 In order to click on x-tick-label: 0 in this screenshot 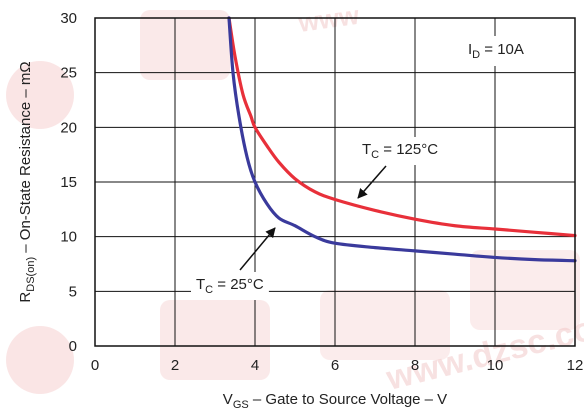, I will do `click(95, 365)`.